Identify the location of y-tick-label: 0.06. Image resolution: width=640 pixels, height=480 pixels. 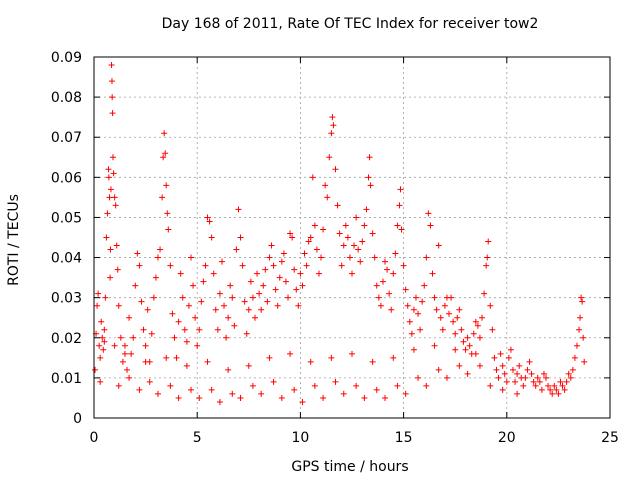
(66, 178).